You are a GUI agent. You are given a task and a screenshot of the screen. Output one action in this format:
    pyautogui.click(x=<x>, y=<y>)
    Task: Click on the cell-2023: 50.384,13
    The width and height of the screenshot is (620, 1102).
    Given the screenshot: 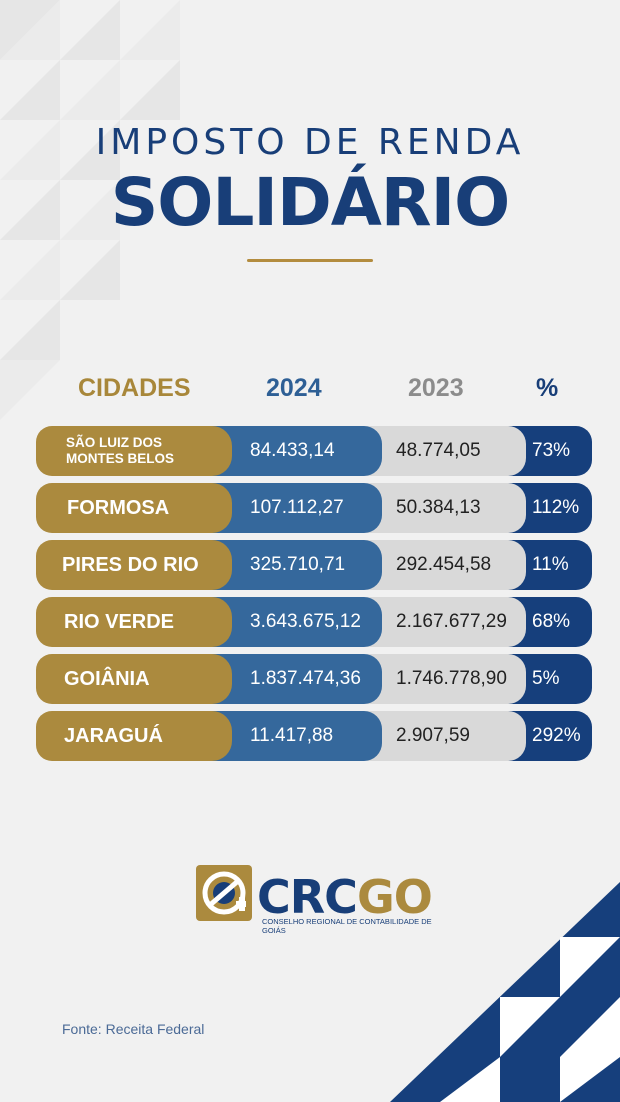 What is the action you would take?
    pyautogui.click(x=442, y=508)
    